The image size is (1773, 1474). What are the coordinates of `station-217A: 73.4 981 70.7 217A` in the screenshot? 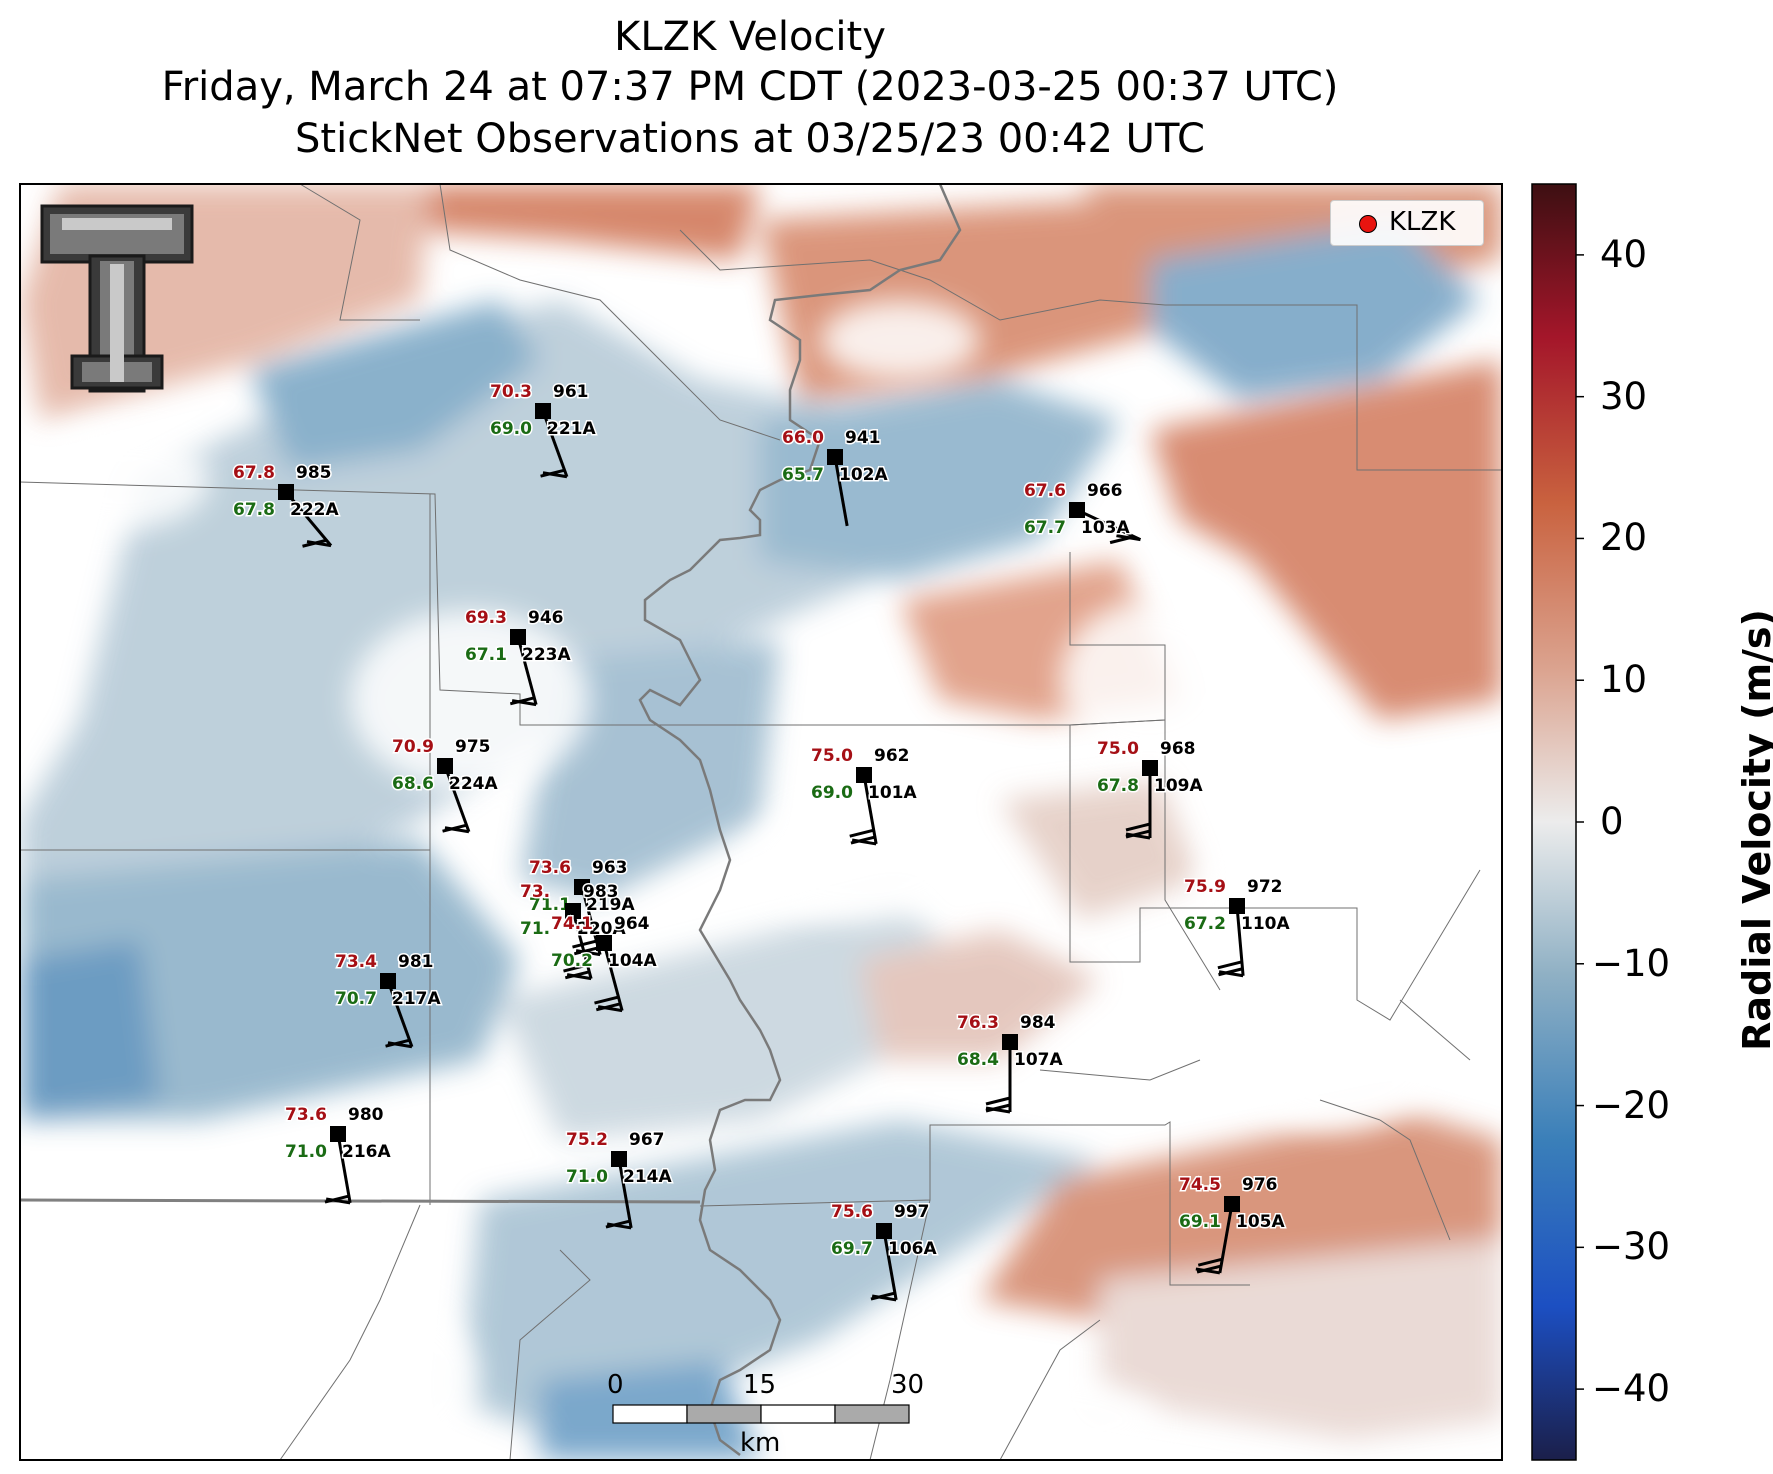 It's located at (388, 1000).